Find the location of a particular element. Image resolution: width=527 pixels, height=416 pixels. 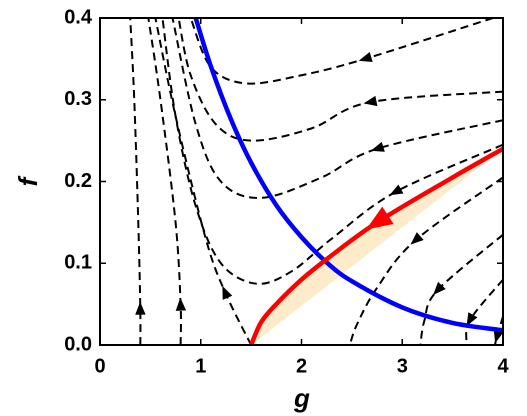

x-axis-label: g is located at coordinates (301, 398).